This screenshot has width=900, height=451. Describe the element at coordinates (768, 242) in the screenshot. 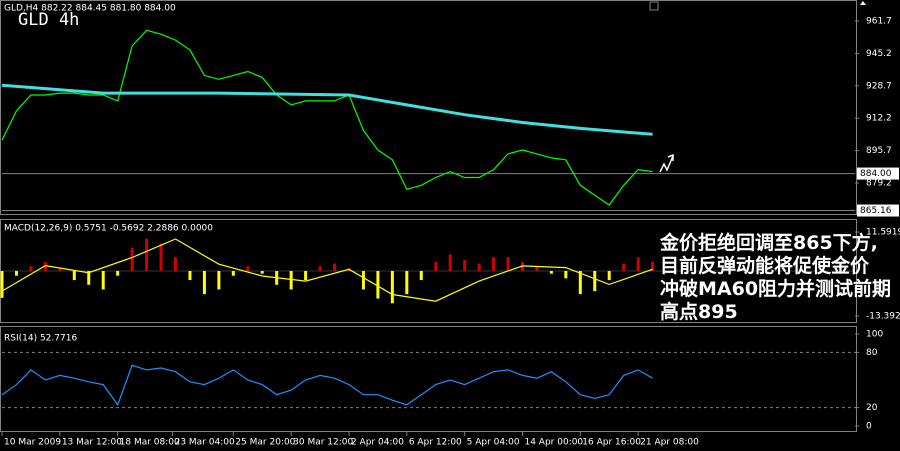

I see `annotation: 金价拒绝回调至865下方,` at that location.